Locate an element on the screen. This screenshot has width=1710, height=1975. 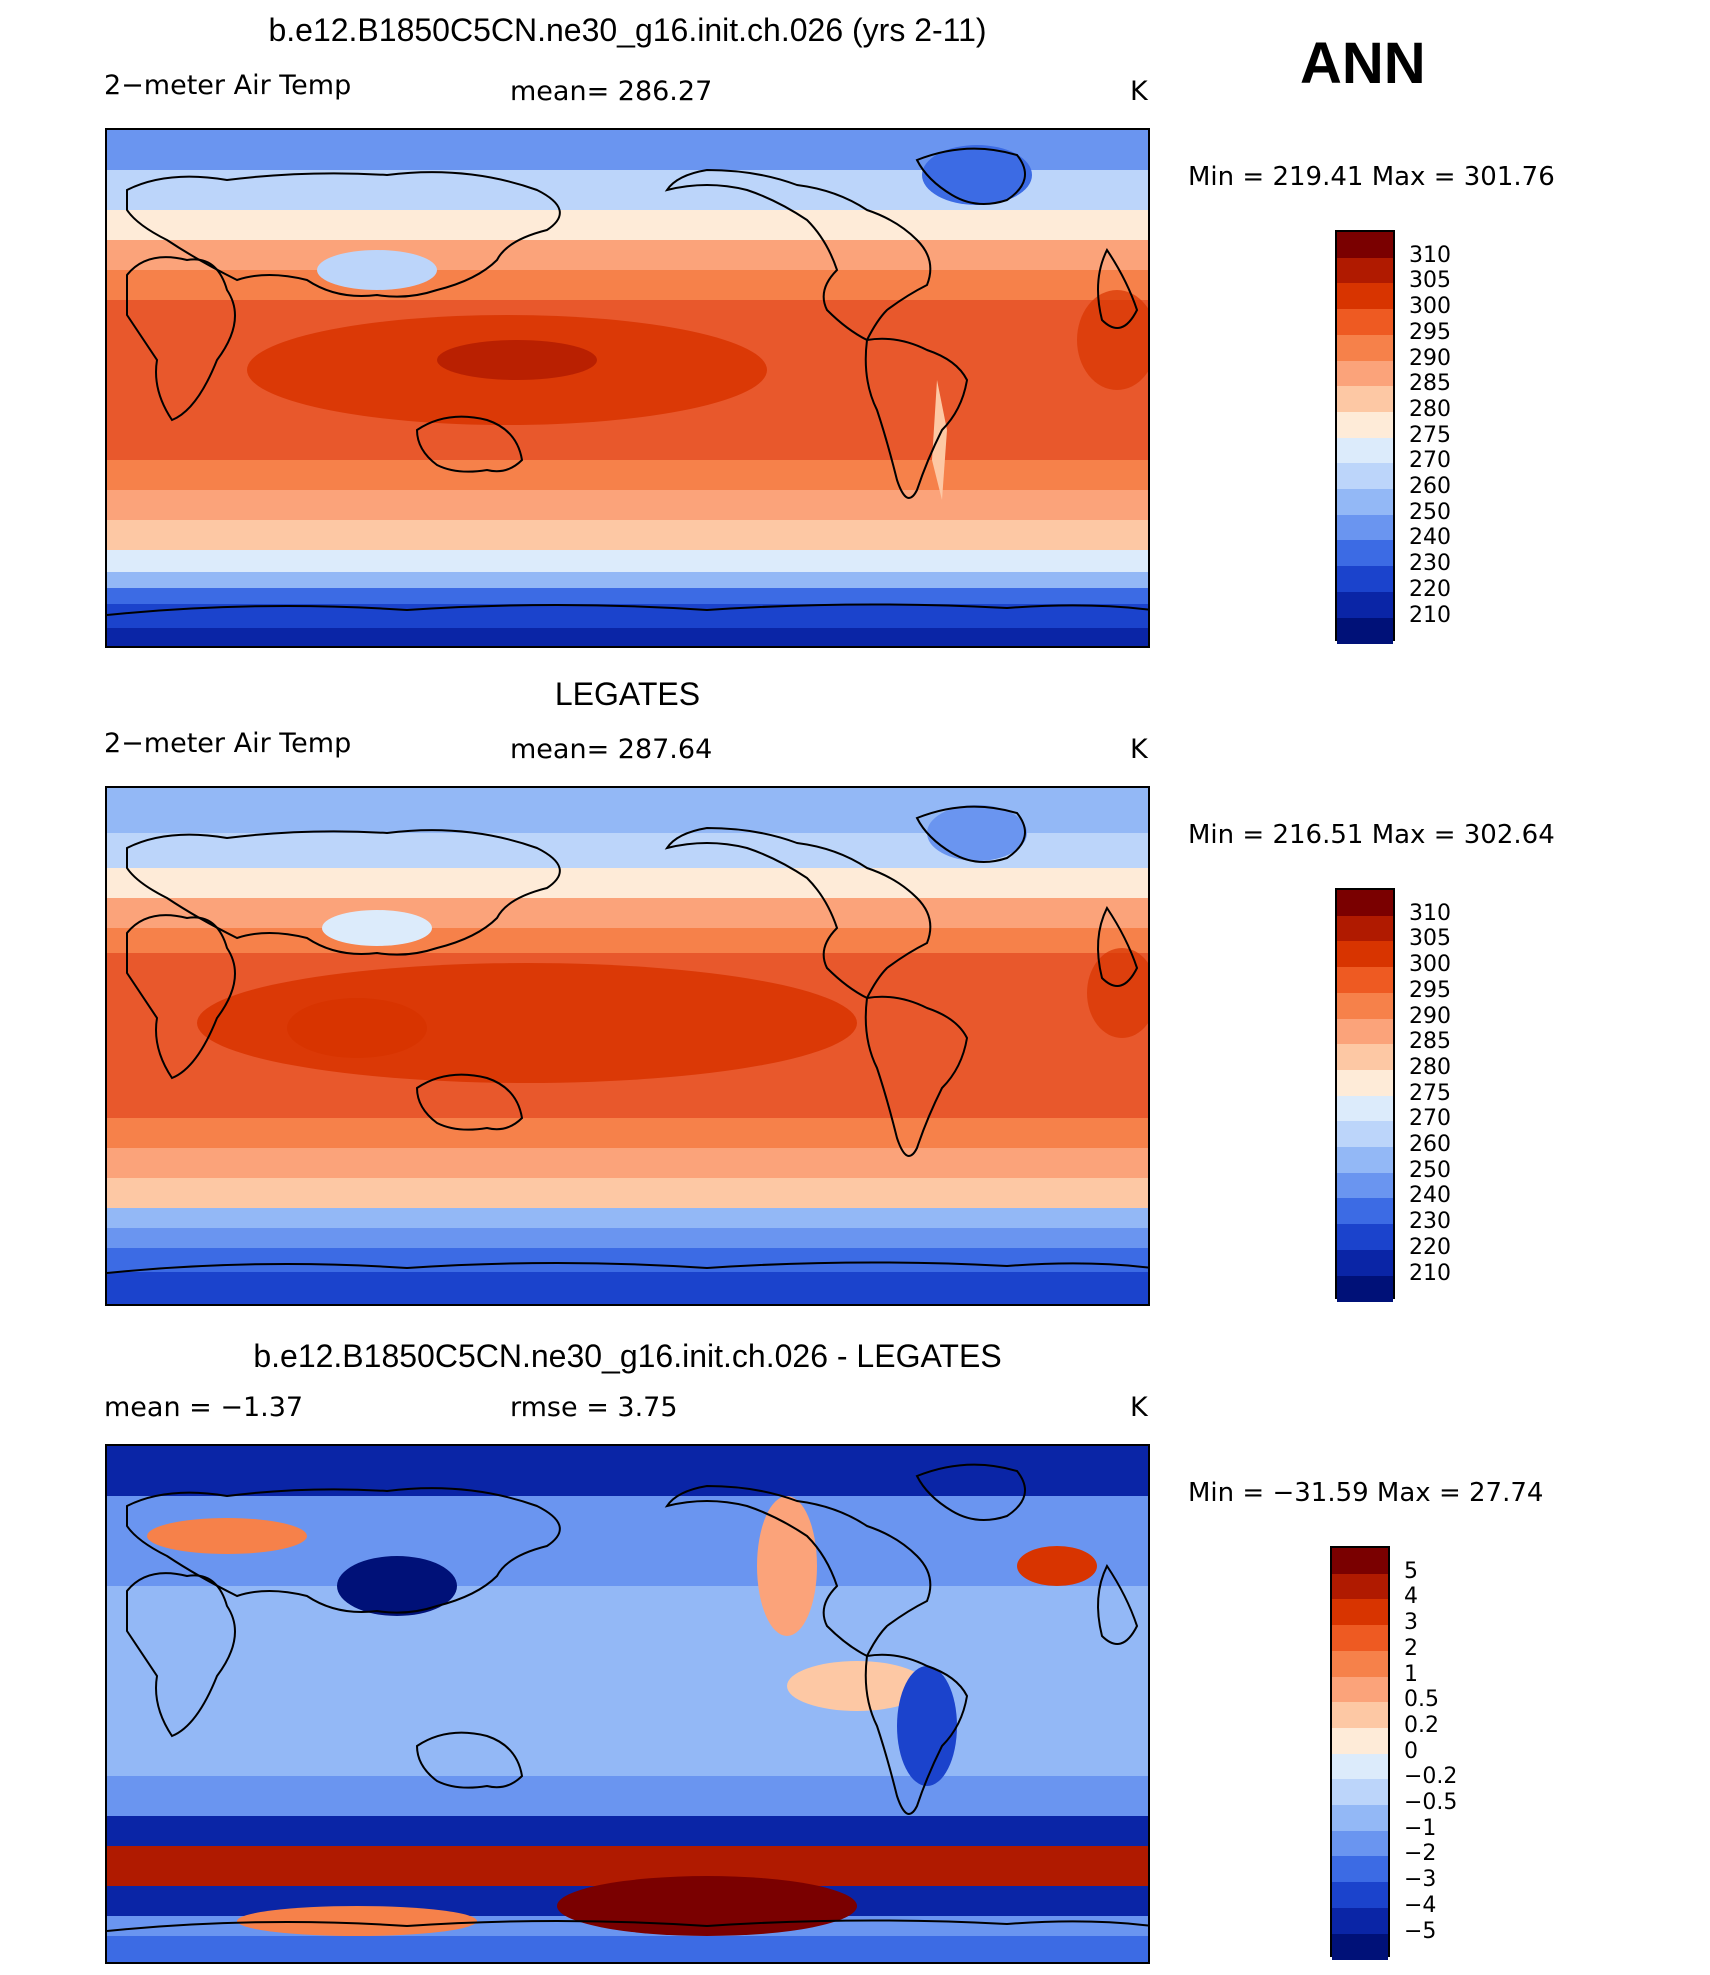
colorbar-tick-label: 1 is located at coordinates (1411, 1674).